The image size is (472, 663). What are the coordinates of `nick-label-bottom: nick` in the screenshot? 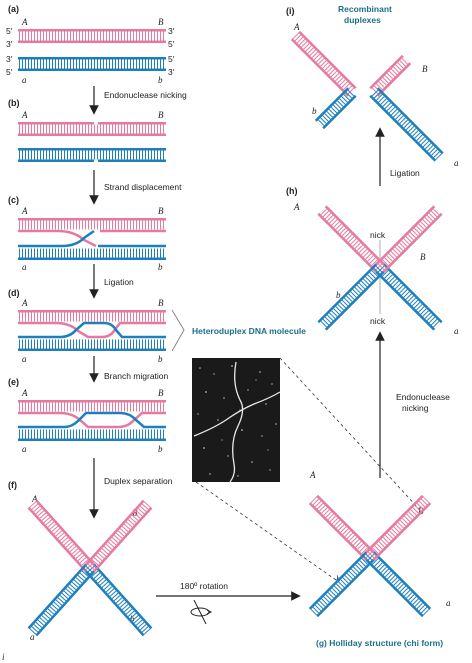 It's located at (378, 321).